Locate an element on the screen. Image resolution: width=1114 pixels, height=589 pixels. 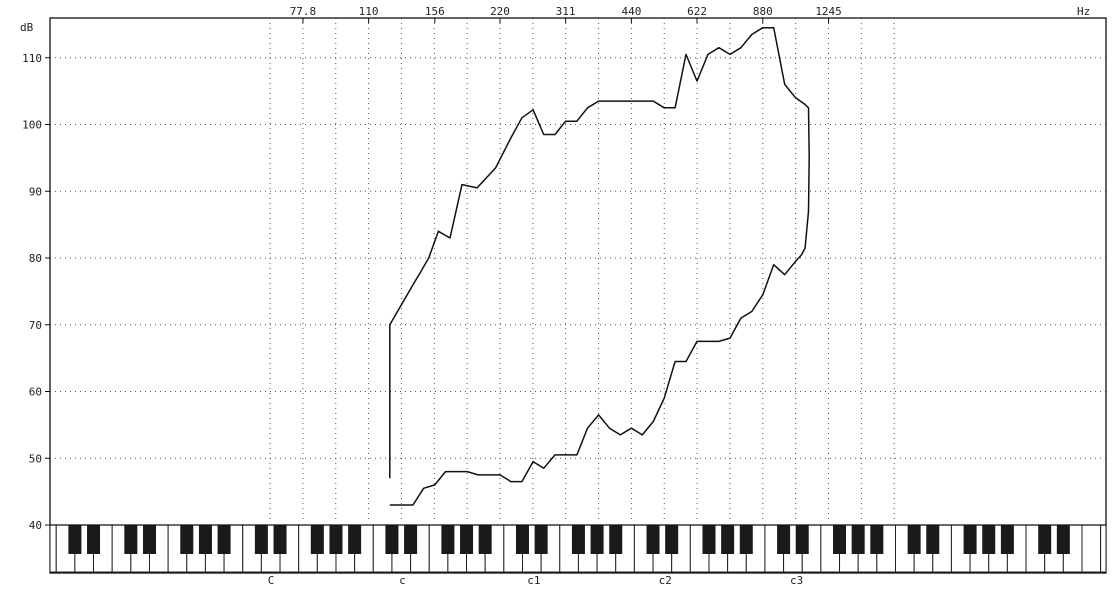
x-tick-label: 880 is located at coordinates (763, 11).